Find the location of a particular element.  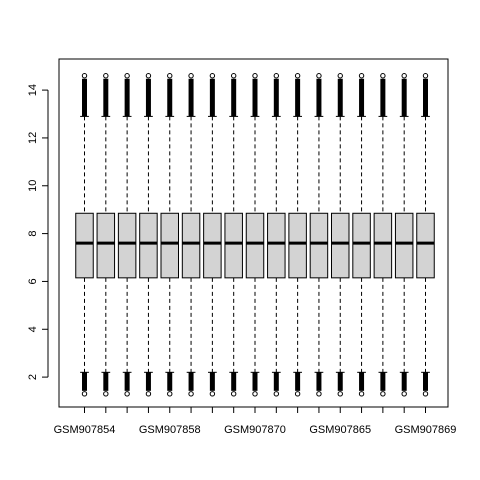

y-tick-label: 6 is located at coordinates (33, 281).